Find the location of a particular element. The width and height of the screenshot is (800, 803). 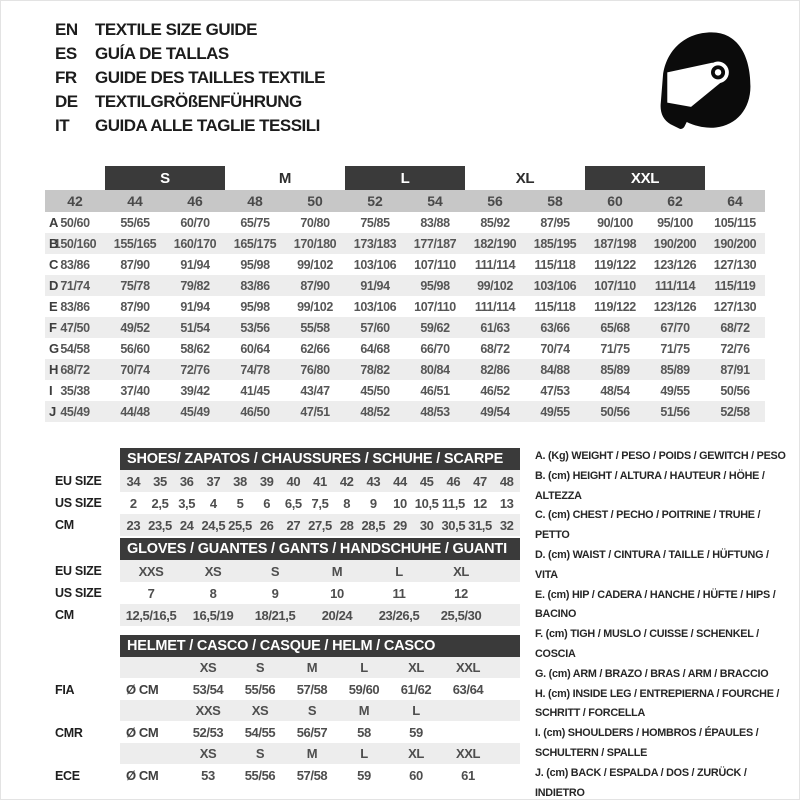

table-cell: 38 is located at coordinates (240, 481).